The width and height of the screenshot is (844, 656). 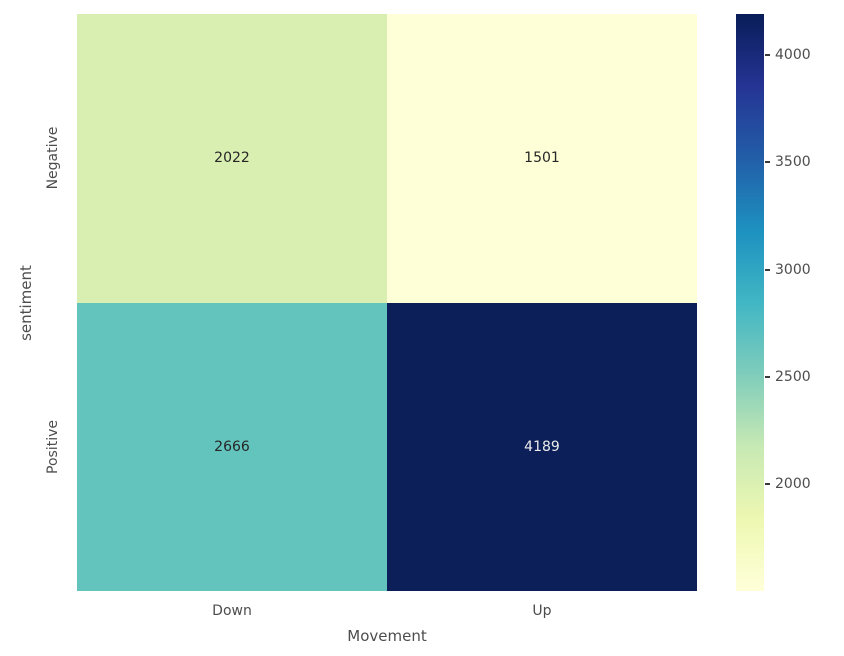 What do you see at coordinates (793, 55) in the screenshot?
I see `colorbar-tick-label: 4000` at bounding box center [793, 55].